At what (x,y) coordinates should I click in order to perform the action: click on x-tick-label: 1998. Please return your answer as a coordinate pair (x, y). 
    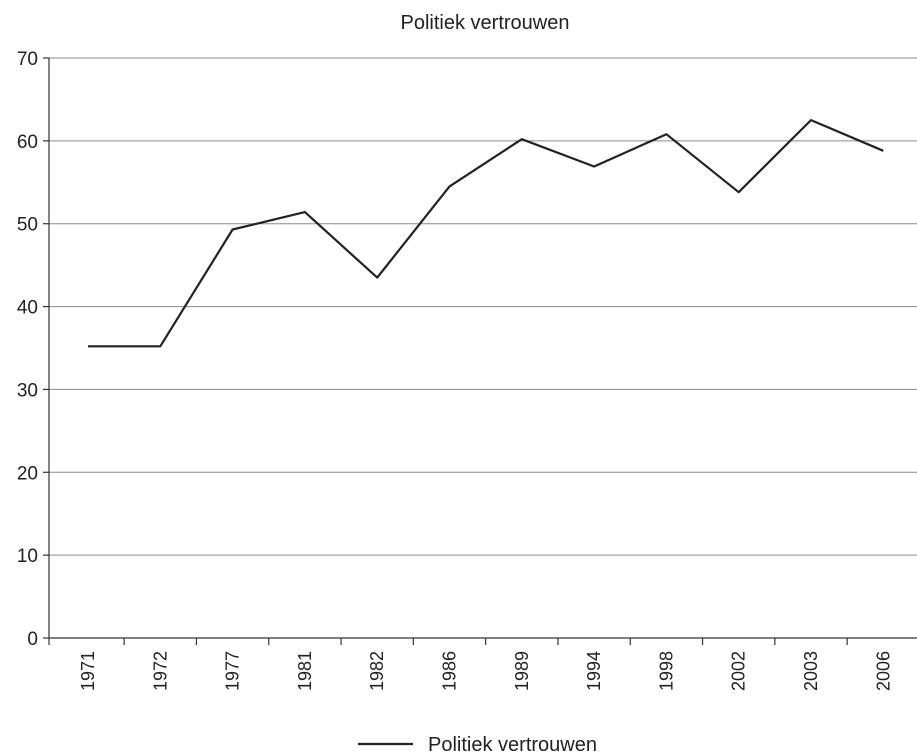
    Looking at the image, I should click on (666, 671).